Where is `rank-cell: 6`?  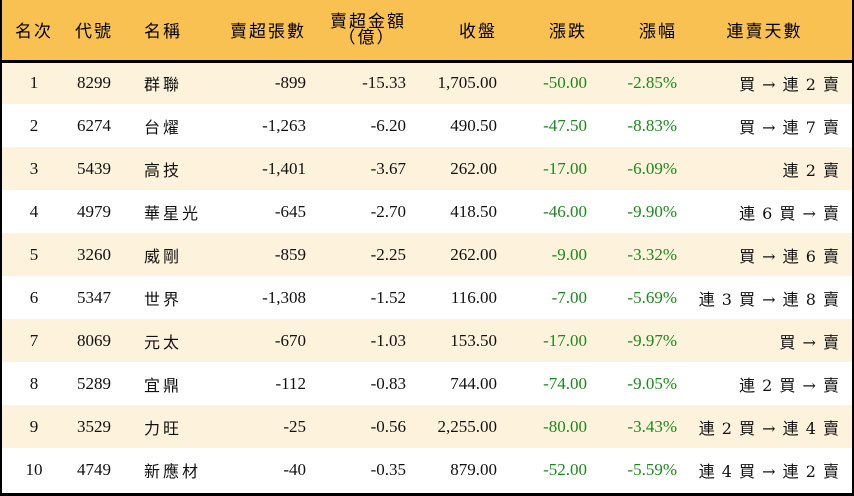
rank-cell: 6 is located at coordinates (34, 297).